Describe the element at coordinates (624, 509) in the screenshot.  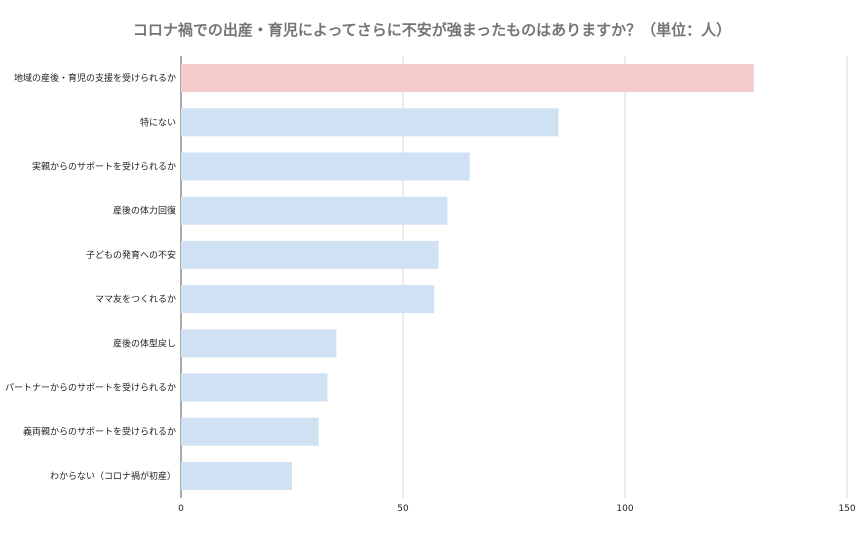
I see `x-tick-label: 100` at that location.